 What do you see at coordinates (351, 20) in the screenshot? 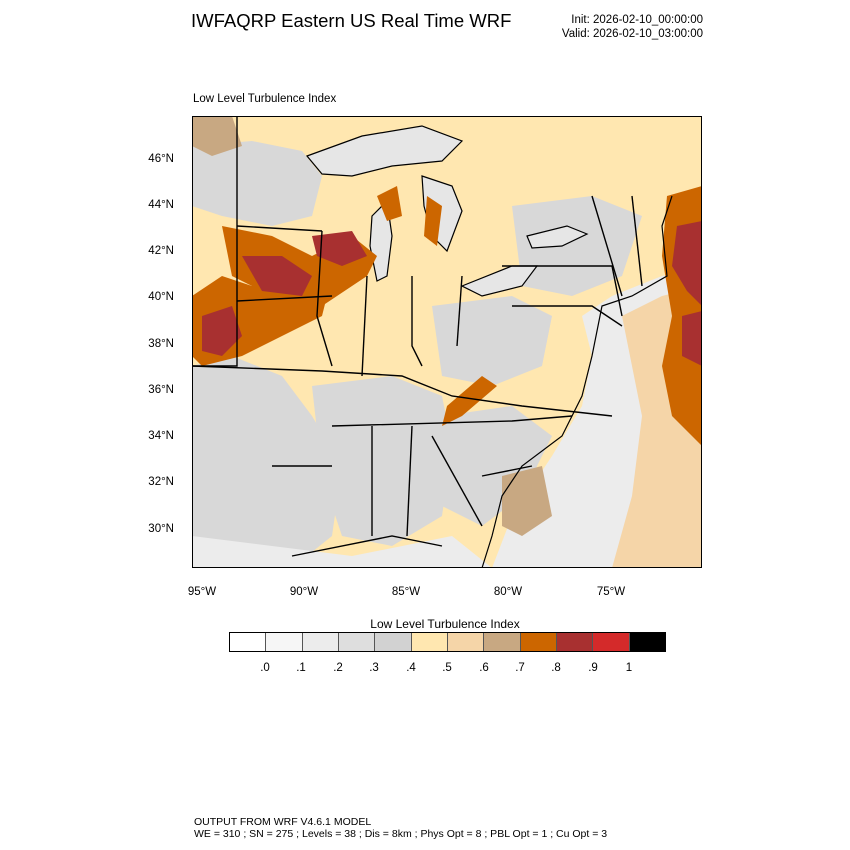
I see `chart-title: IWFAQRP Eastern US Real Time WRF` at bounding box center [351, 20].